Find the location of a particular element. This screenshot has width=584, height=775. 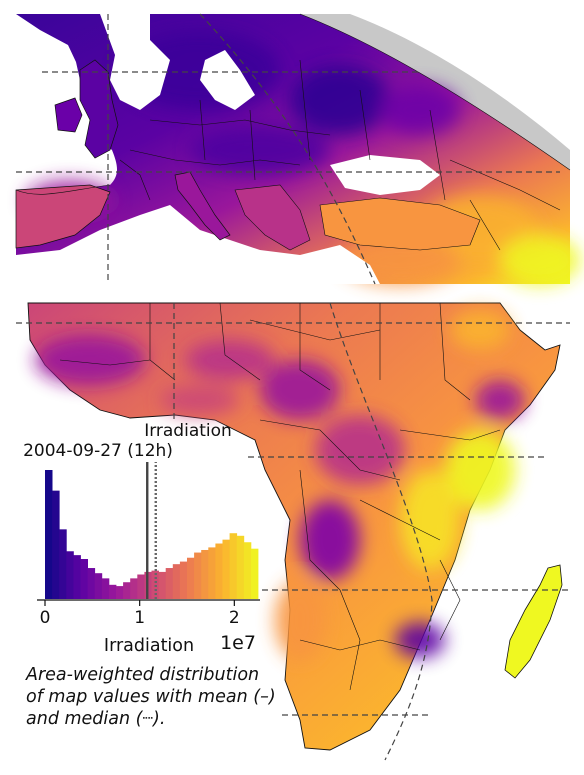

x-ticks: 0 1 2 is located at coordinates (140, 614).